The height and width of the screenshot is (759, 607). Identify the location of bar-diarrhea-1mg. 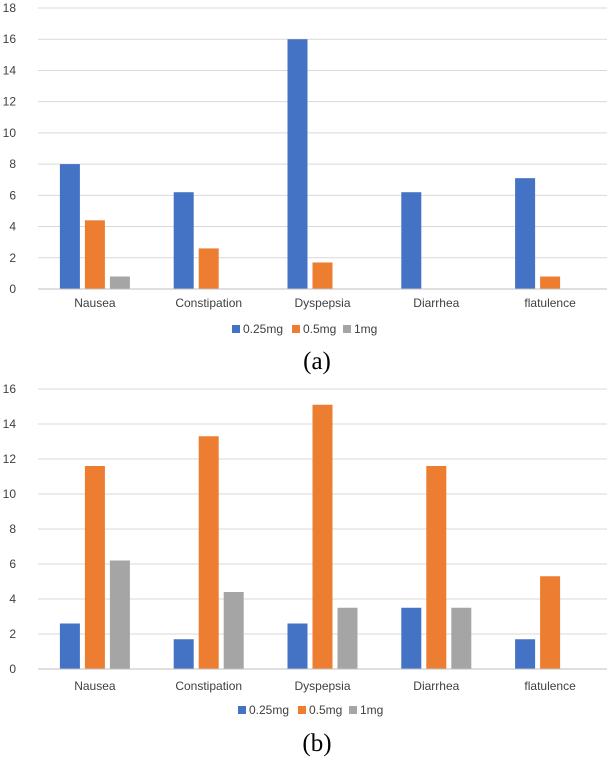
(461, 638).